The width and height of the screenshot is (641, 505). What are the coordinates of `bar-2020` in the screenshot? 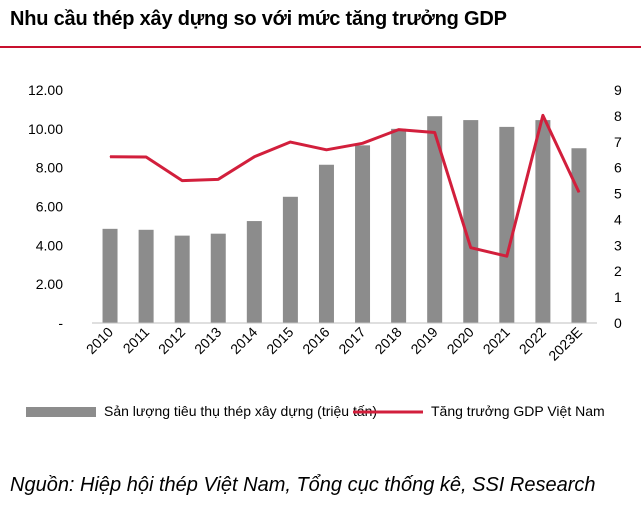 It's located at (471, 222).